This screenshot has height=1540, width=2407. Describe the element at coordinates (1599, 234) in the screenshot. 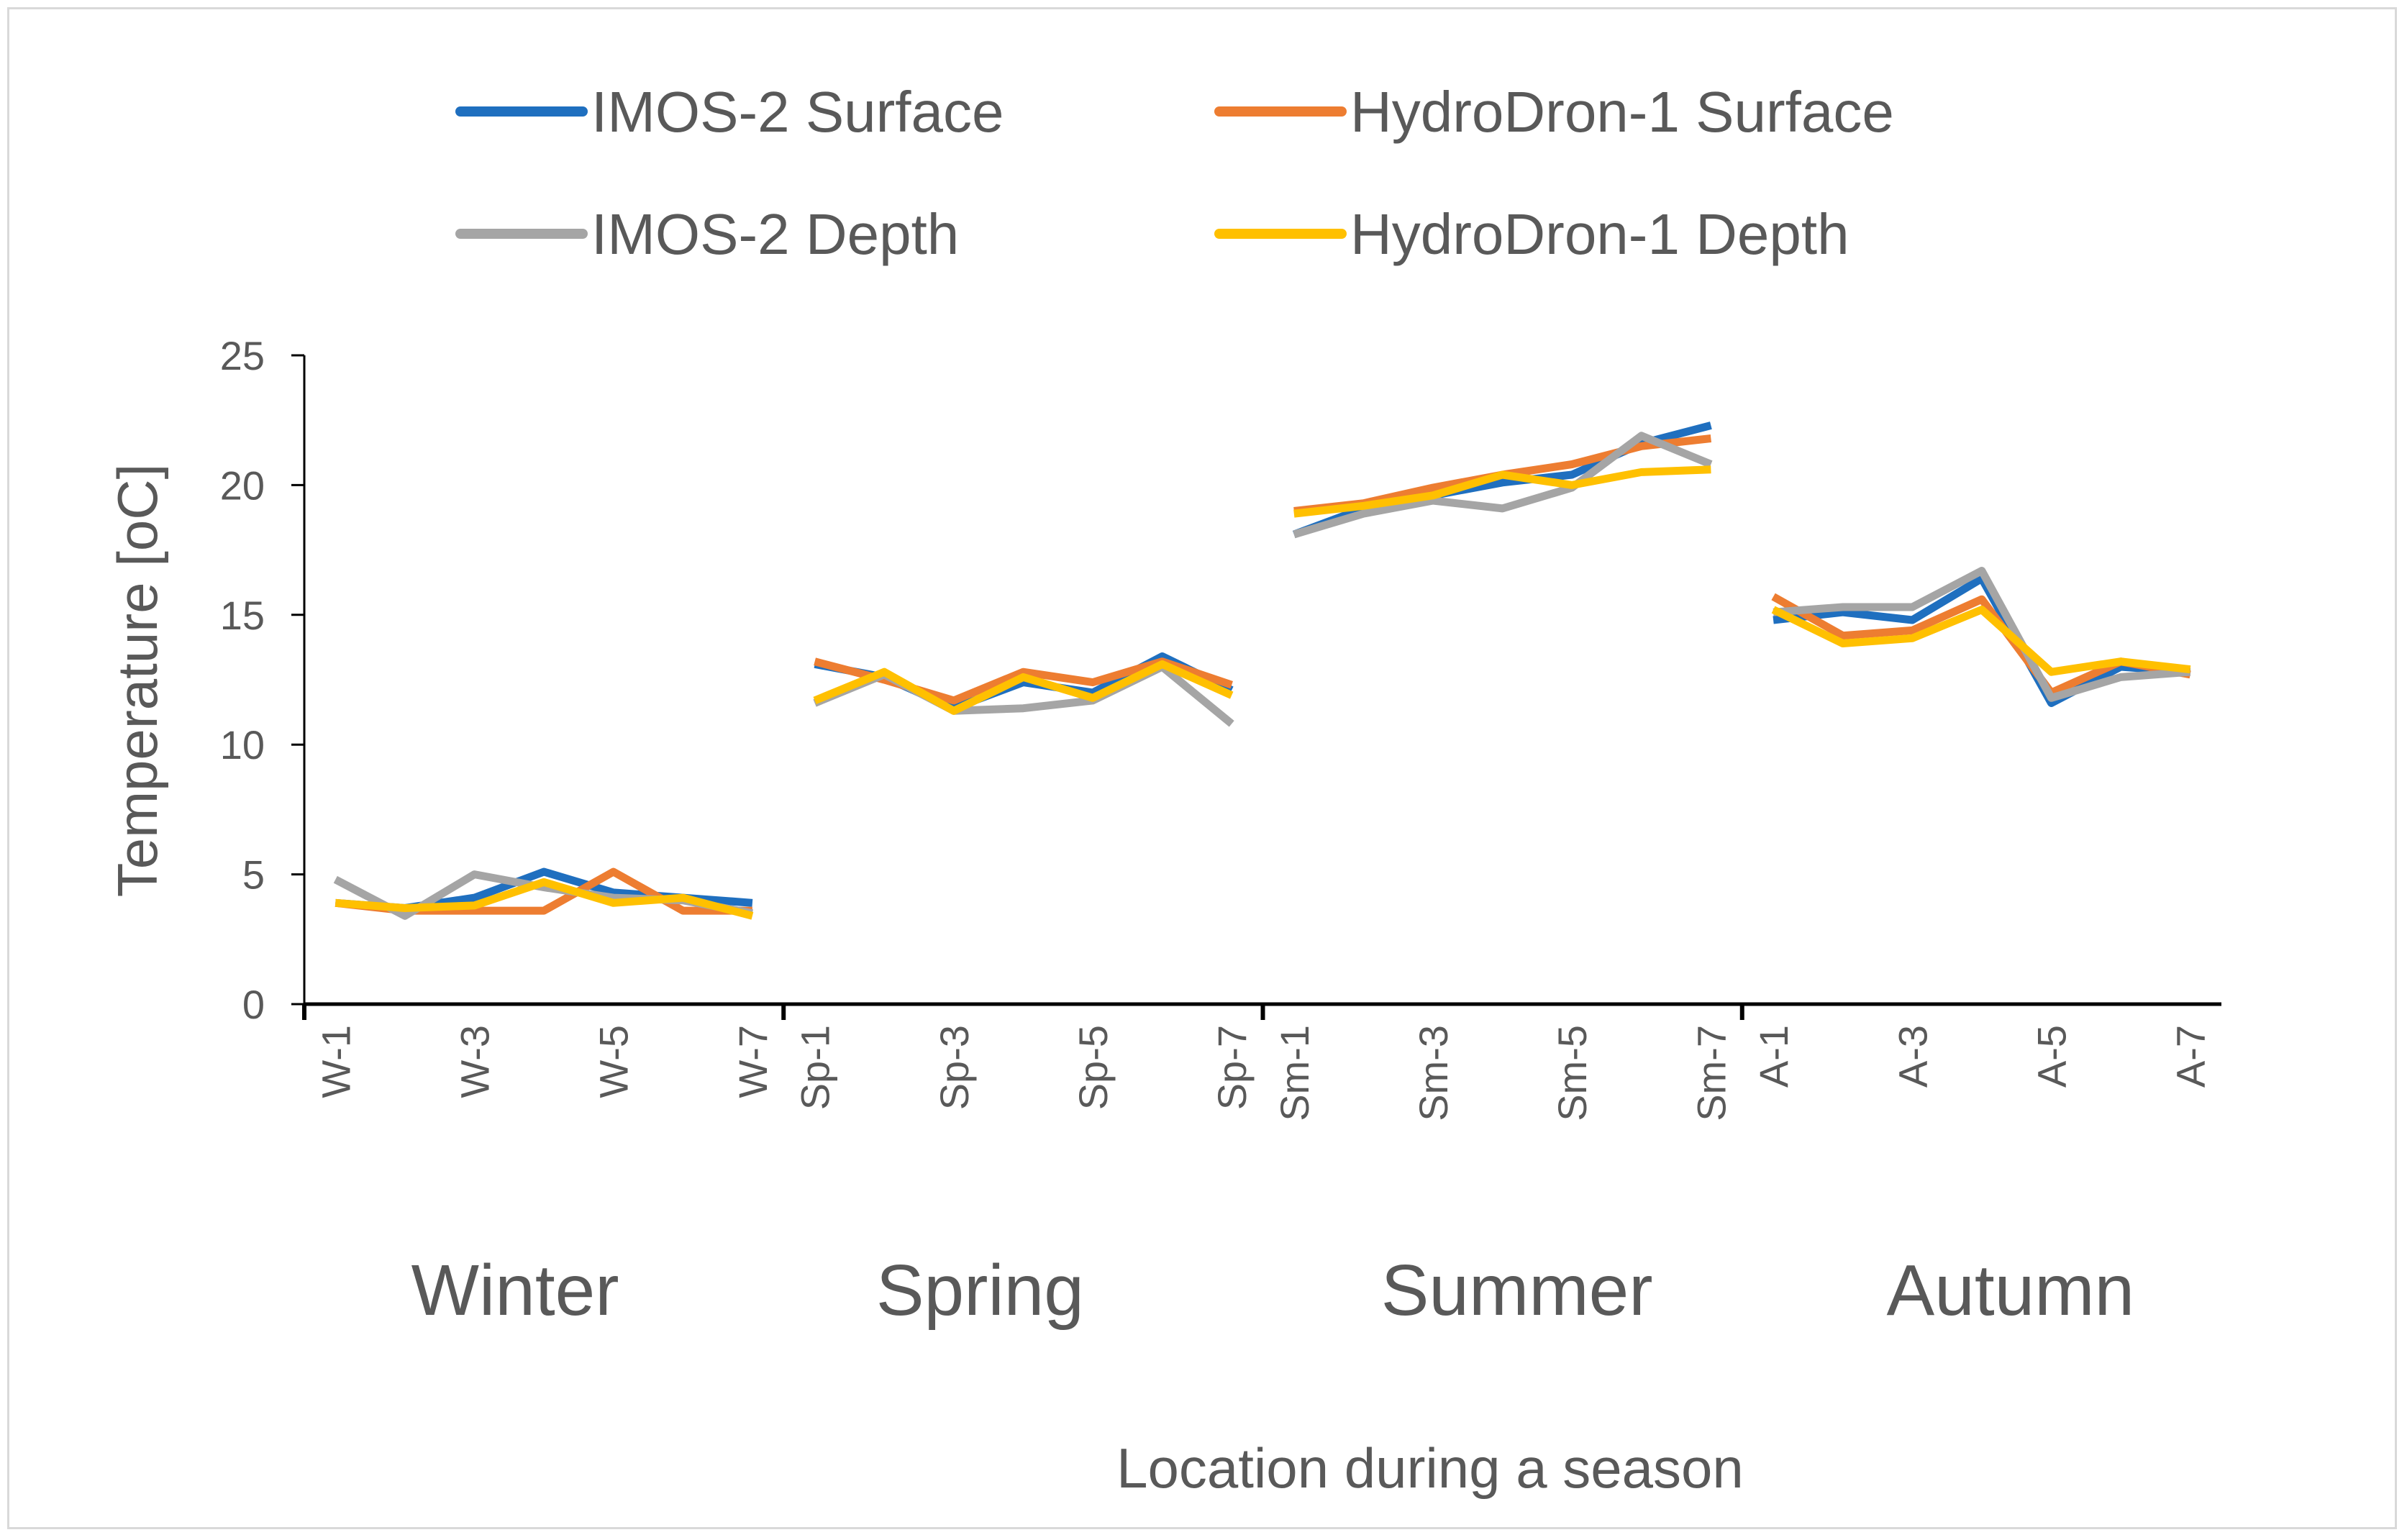

I see `legend-label-hydrodron1-depth: HydroDron-1 Depth` at that location.